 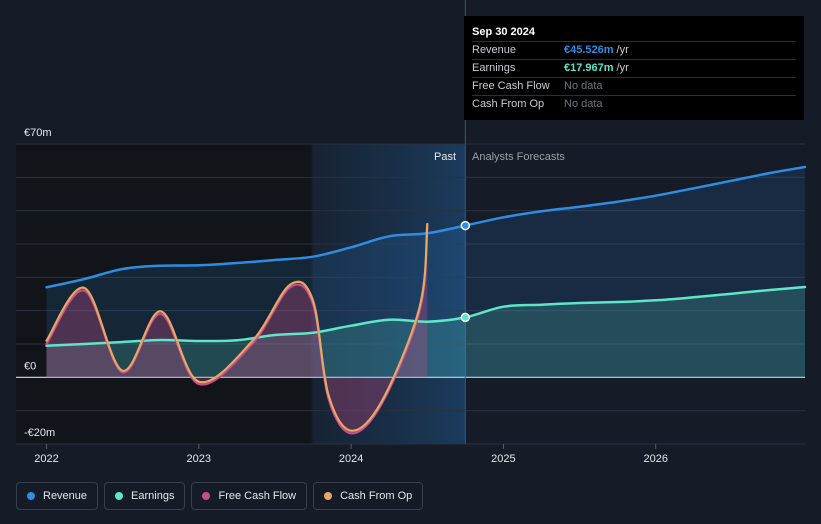 What do you see at coordinates (257, 496) in the screenshot?
I see `legend-label: Free Cash Flow` at bounding box center [257, 496].